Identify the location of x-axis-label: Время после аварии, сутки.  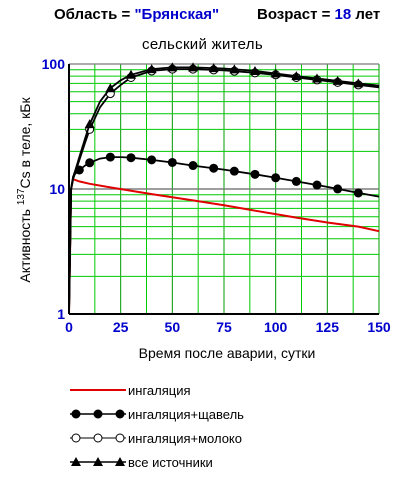
(227, 353).